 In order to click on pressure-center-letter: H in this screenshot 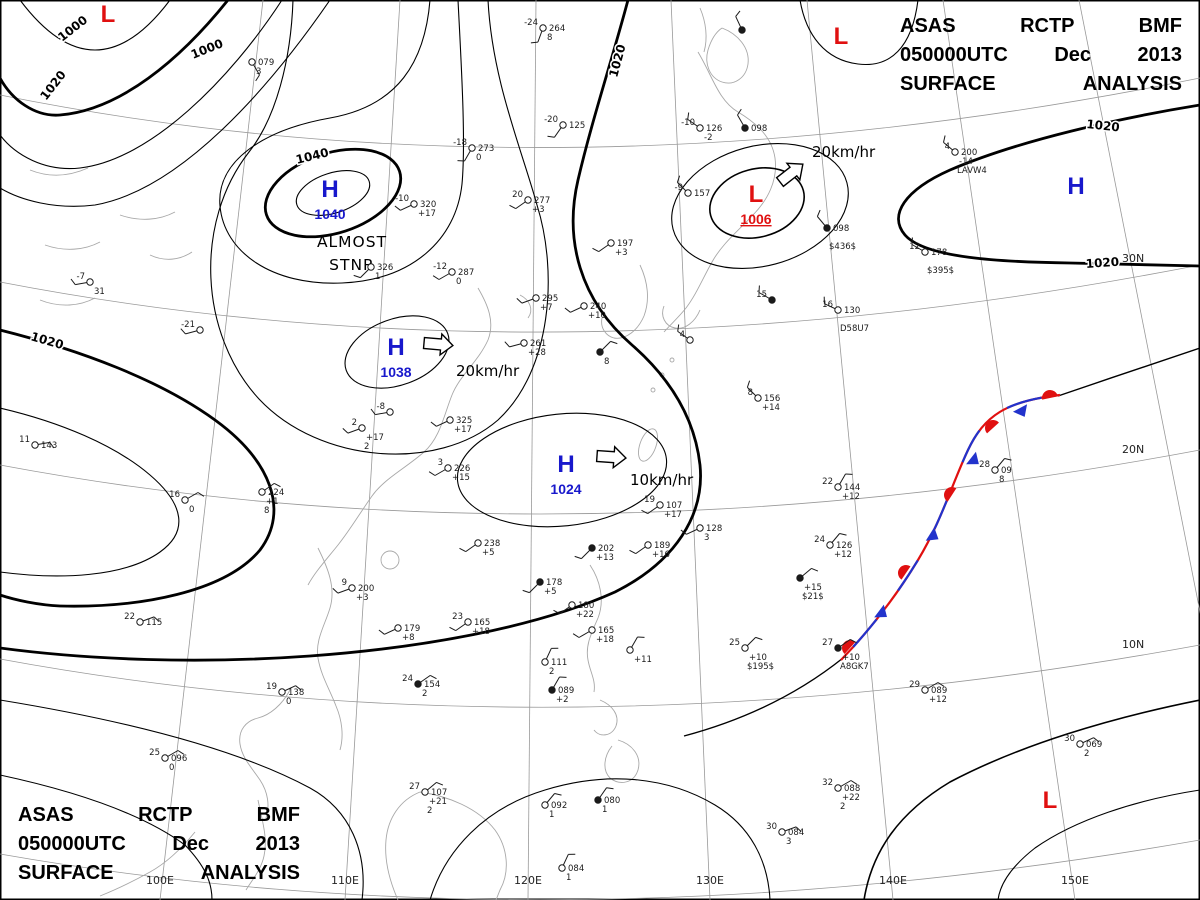, I will do `click(329, 189)`.